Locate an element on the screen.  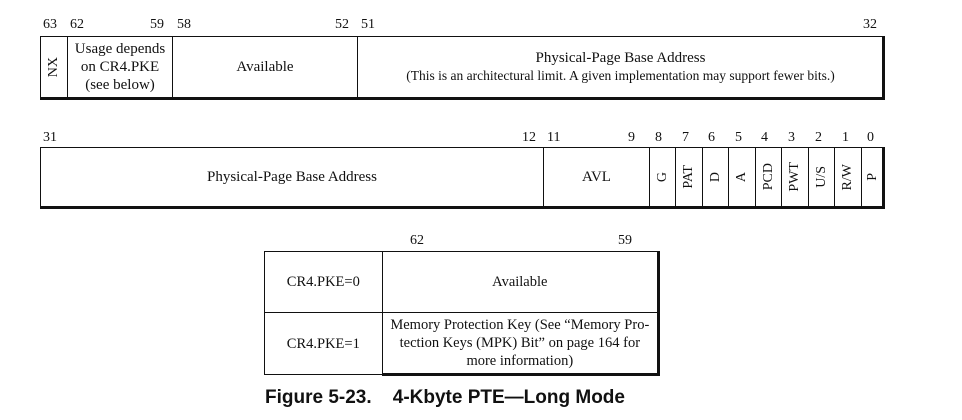
field-d-label: D is located at coordinates (715, 177).